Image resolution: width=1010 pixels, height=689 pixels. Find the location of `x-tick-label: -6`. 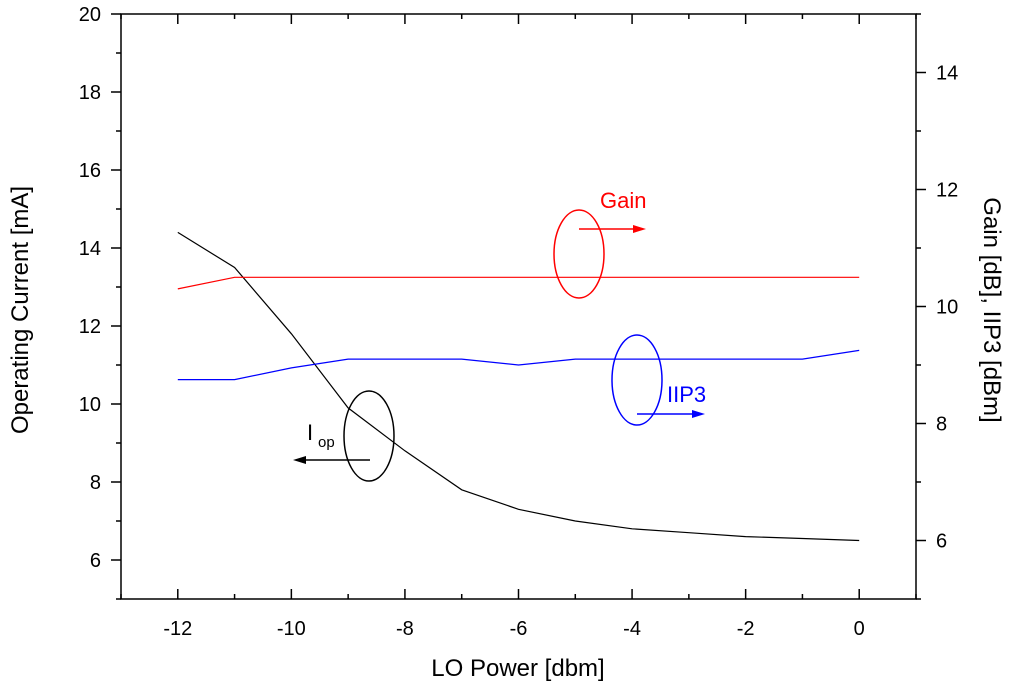

x-tick-label: -6 is located at coordinates (519, 629).